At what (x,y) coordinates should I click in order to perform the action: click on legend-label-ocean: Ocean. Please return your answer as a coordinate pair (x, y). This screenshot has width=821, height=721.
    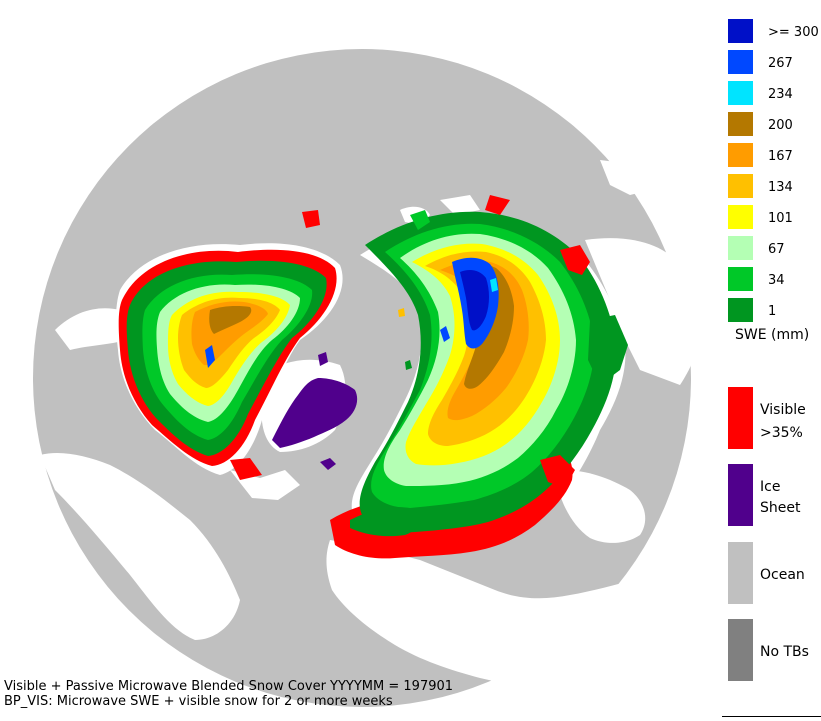
    Looking at the image, I should click on (782, 575).